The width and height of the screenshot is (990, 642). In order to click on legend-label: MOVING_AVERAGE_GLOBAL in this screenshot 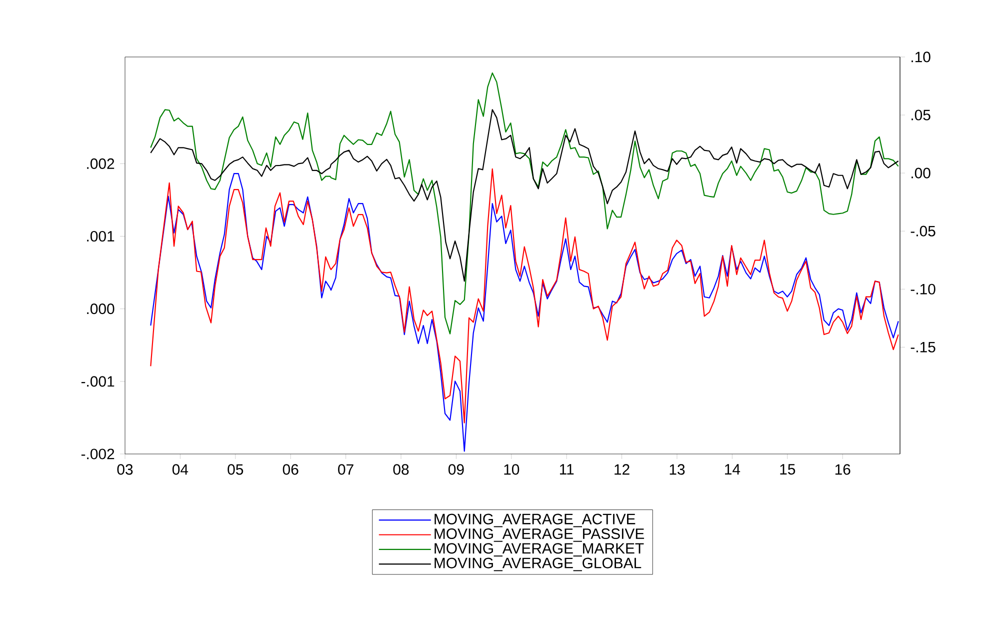, I will do `click(538, 565)`.